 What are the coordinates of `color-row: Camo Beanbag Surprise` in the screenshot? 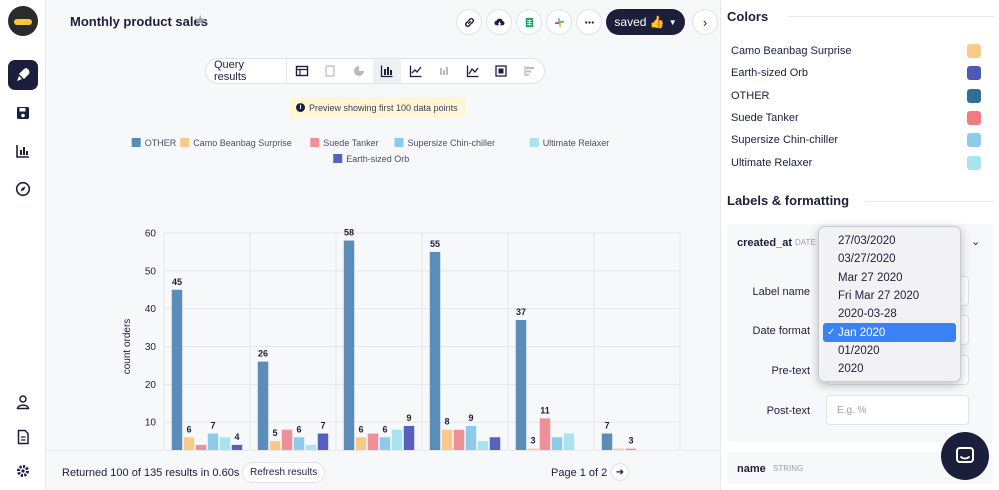 It's located at (856, 51).